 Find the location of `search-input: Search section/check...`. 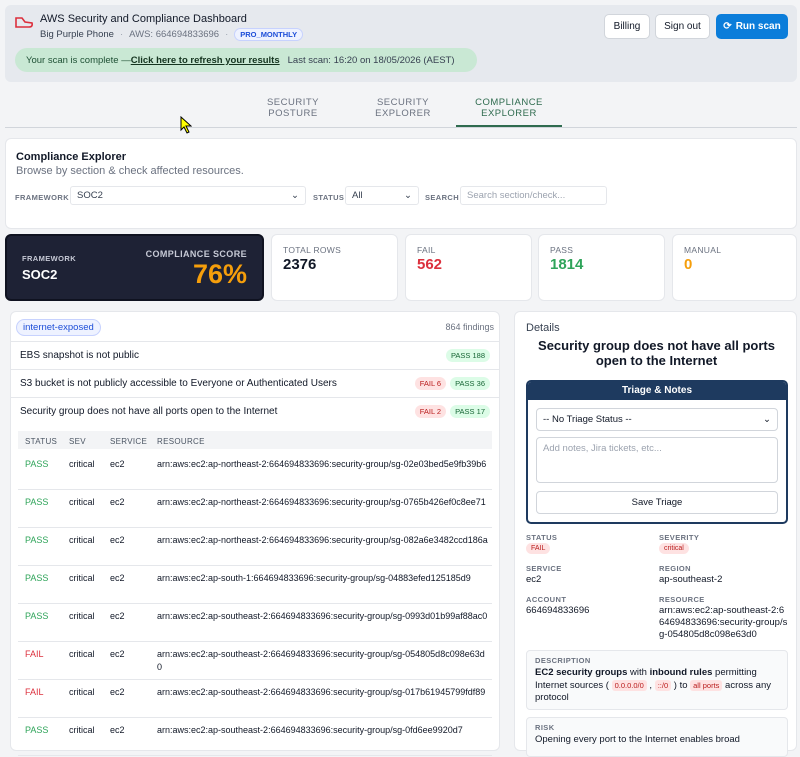

search-input: Search section/check... is located at coordinates (533, 195).